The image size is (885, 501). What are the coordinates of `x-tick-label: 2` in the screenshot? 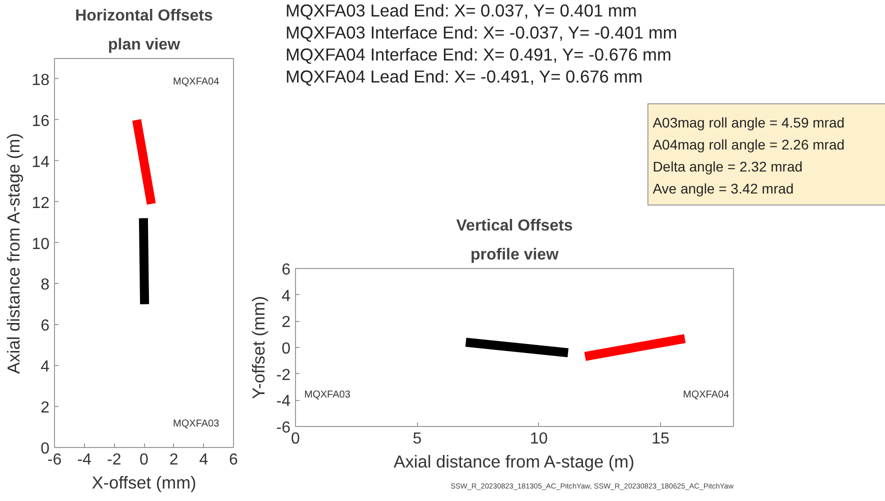 It's located at (173, 460).